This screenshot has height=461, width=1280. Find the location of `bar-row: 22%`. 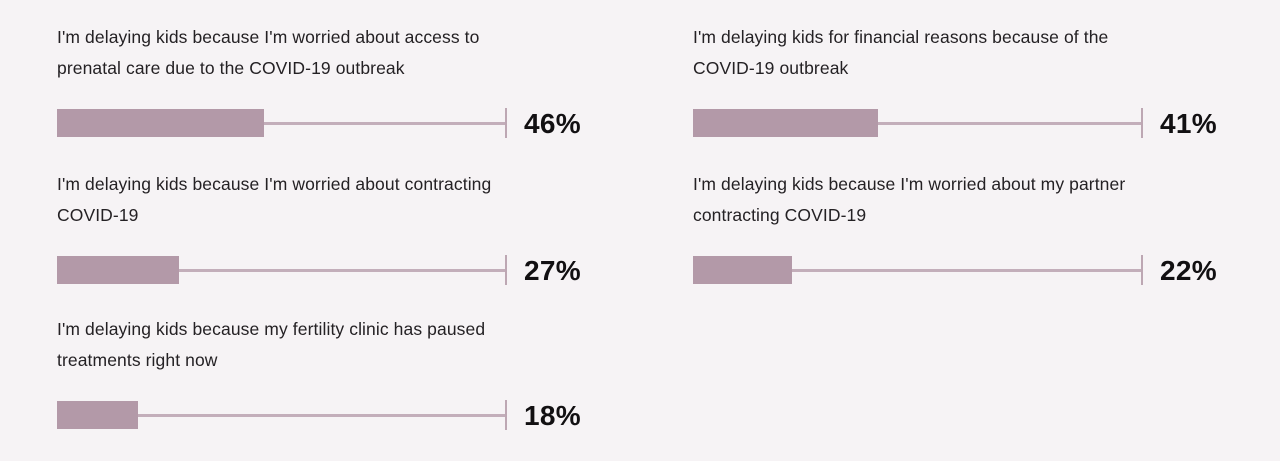

bar-row: 22% is located at coordinates (983, 270).